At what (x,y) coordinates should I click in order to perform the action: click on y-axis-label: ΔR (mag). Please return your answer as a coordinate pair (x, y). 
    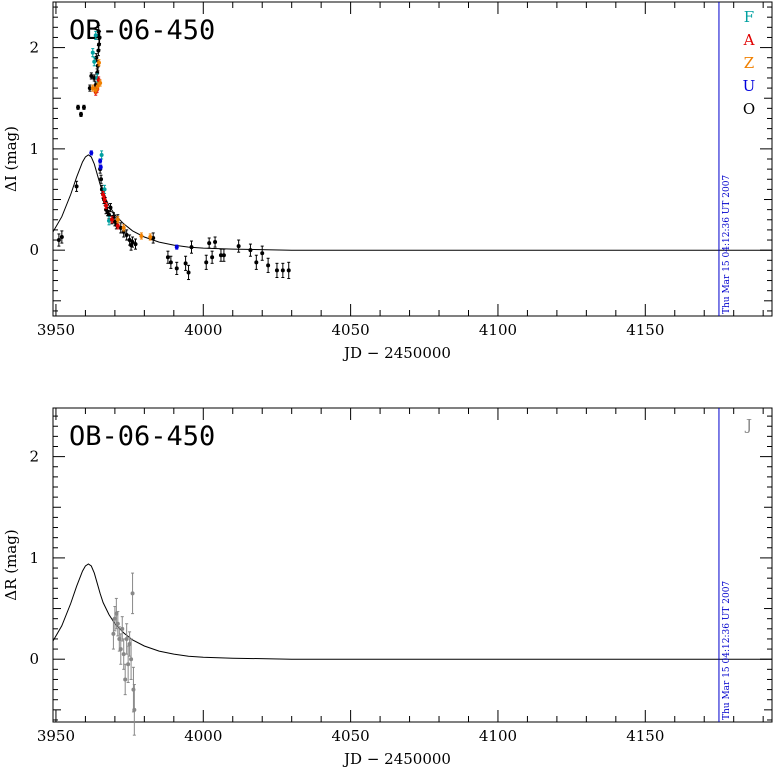
    Looking at the image, I should click on (11, 564).